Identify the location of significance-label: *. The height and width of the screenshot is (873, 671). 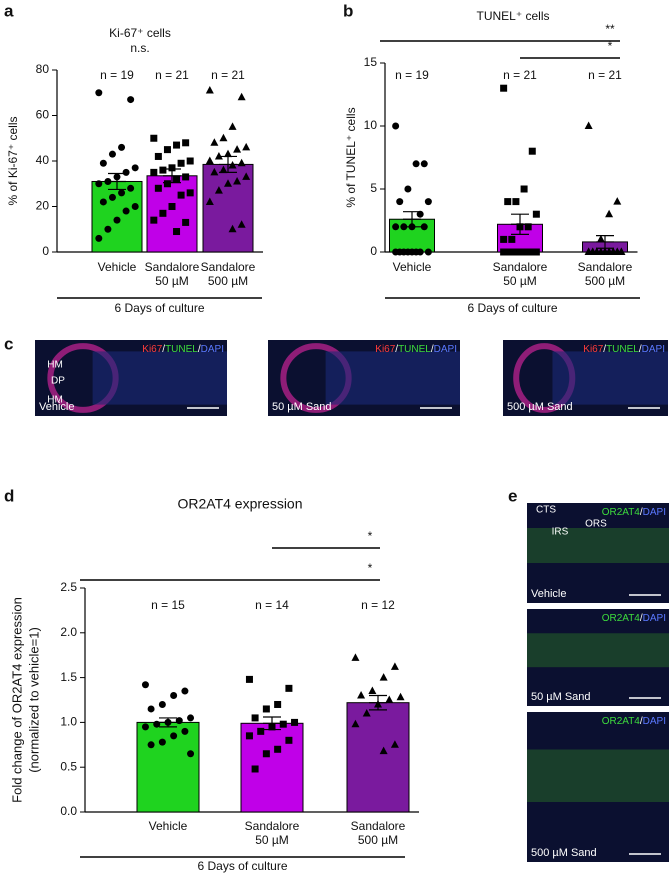
(370, 536).